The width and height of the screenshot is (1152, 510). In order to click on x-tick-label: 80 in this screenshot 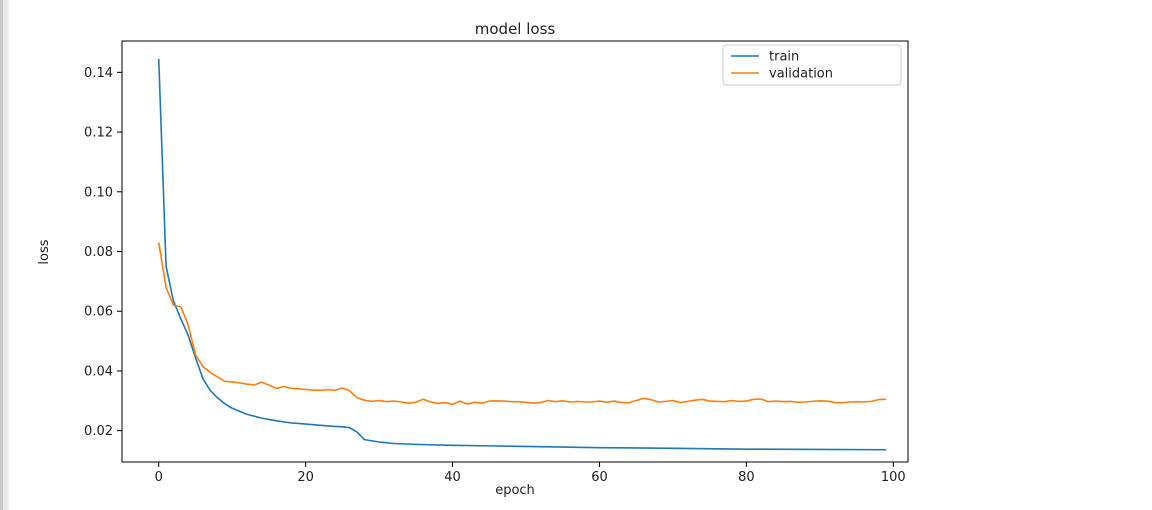, I will do `click(746, 477)`.